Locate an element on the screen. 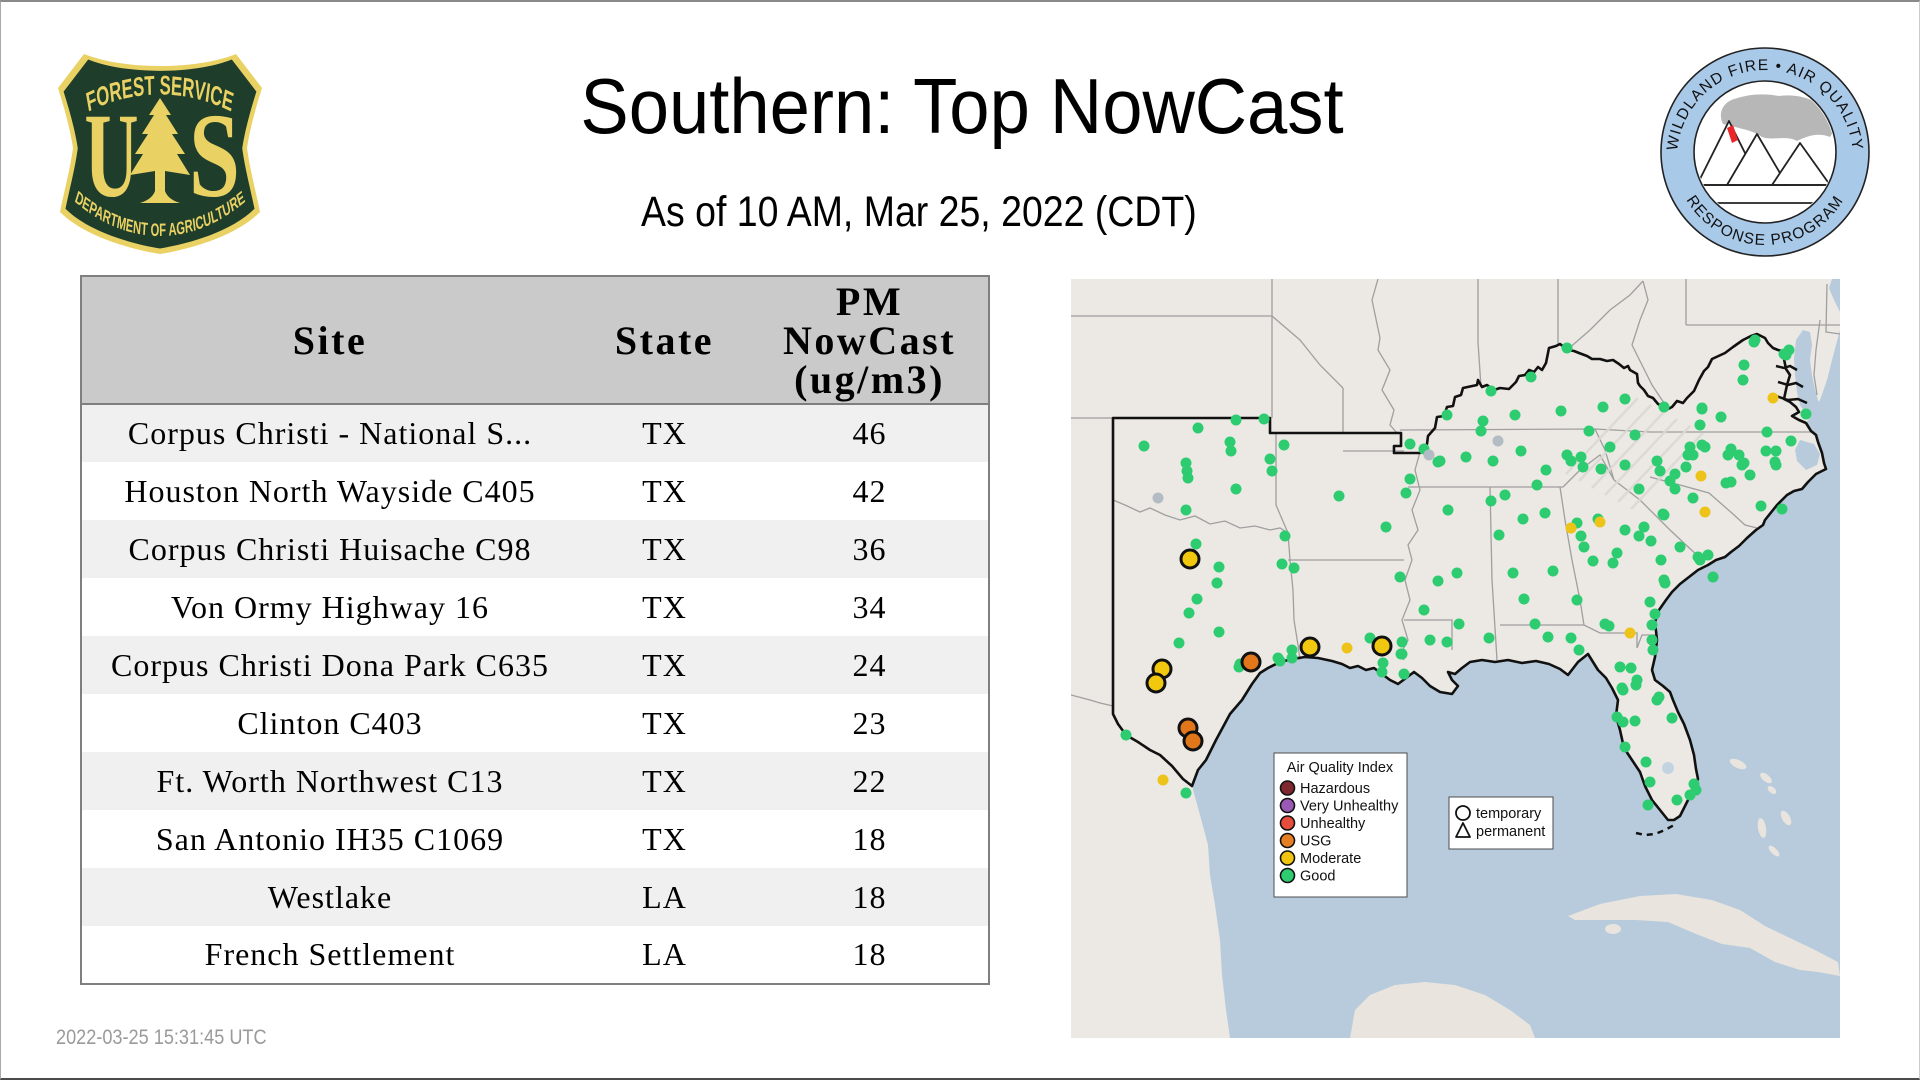 The width and height of the screenshot is (1920, 1080). svg-text: S is located at coordinates (214, 156).